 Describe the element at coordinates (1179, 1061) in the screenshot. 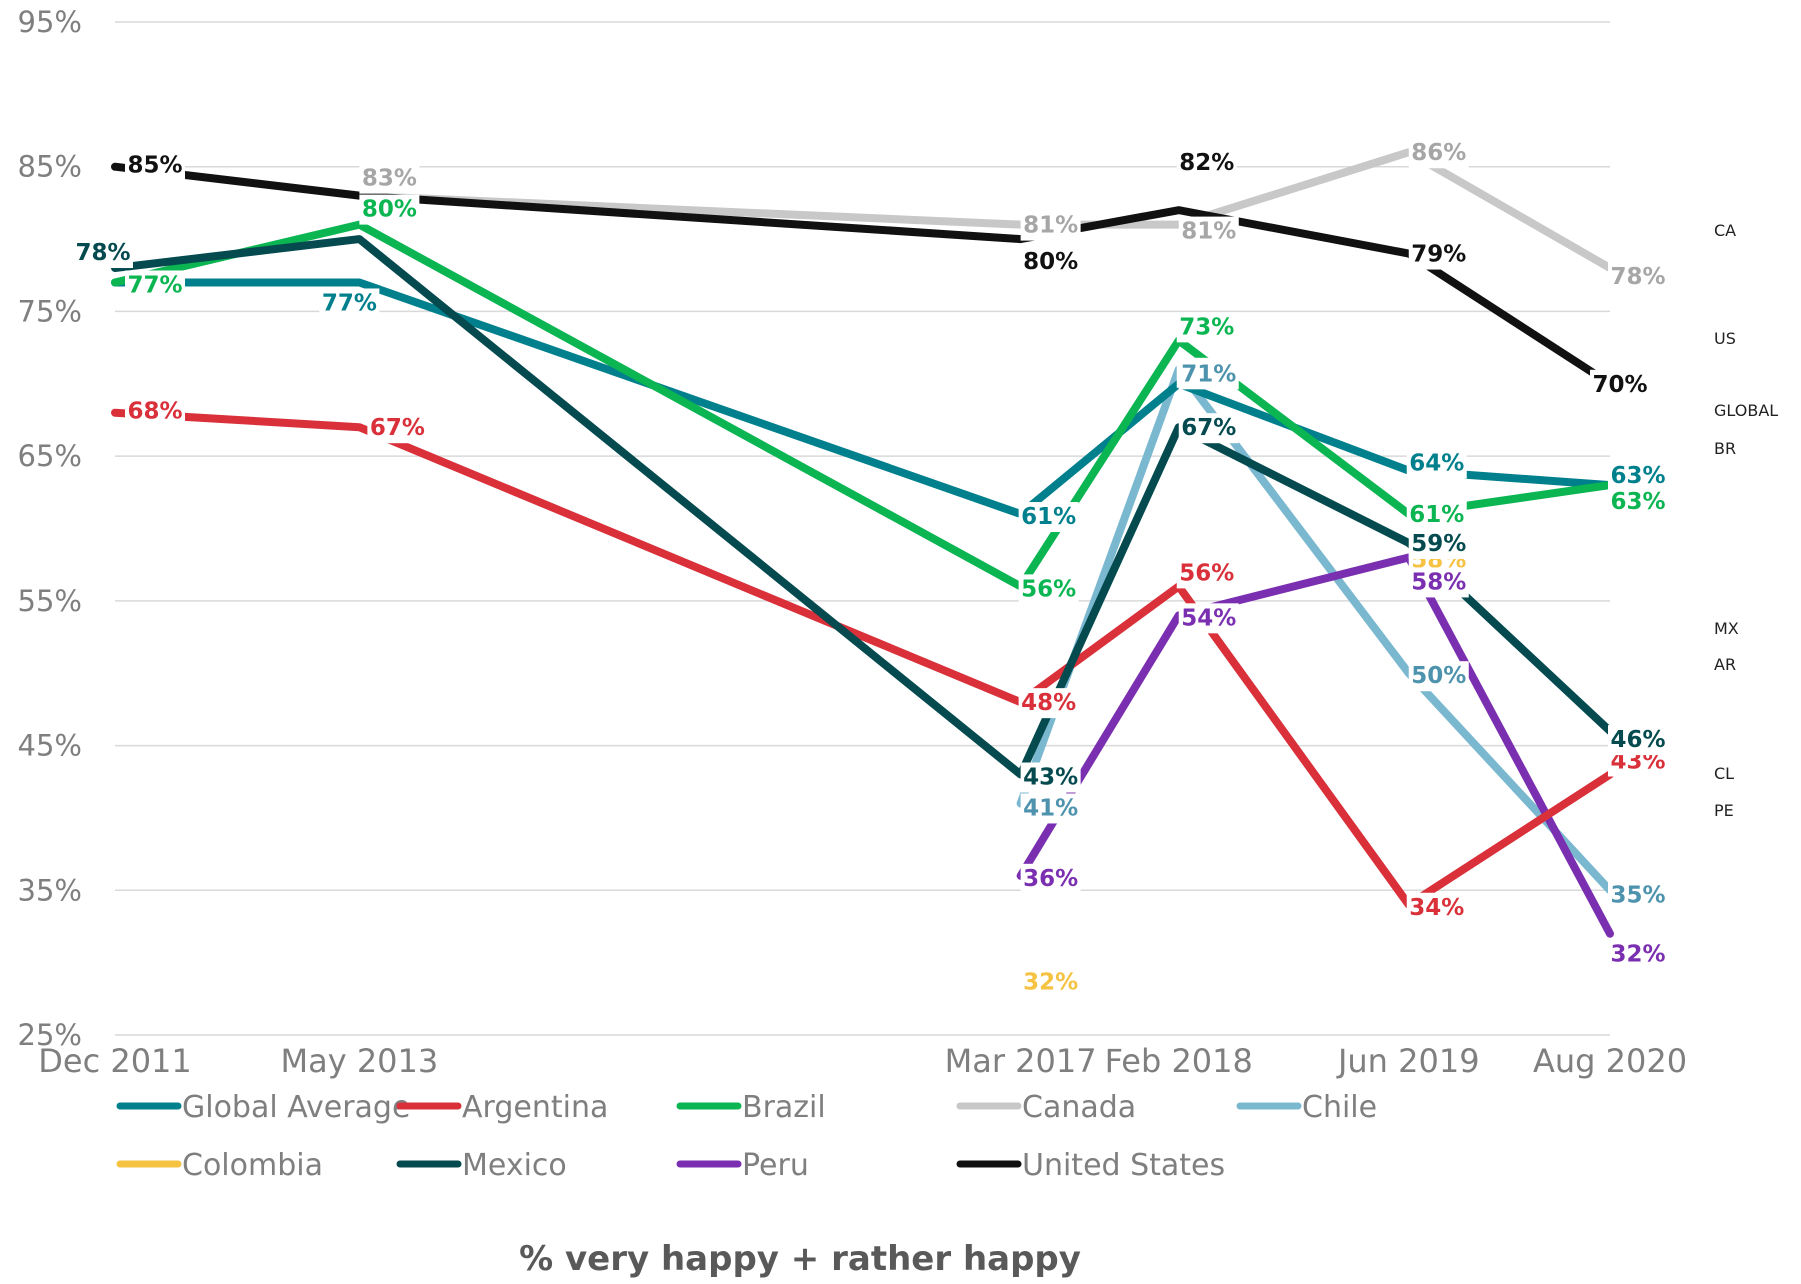

I see `x-tick-label: Feb 2018` at that location.